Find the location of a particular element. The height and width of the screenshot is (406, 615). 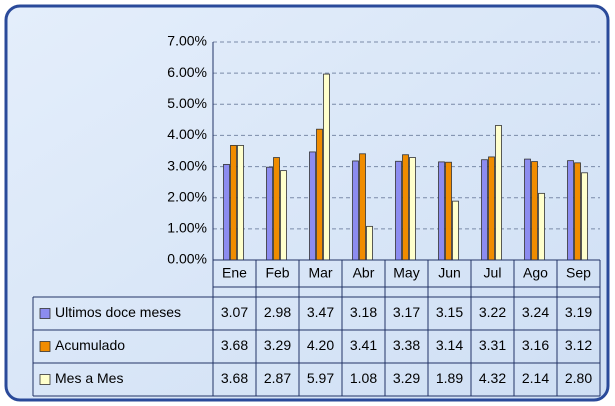

table-value: 2.80 is located at coordinates (578, 378).